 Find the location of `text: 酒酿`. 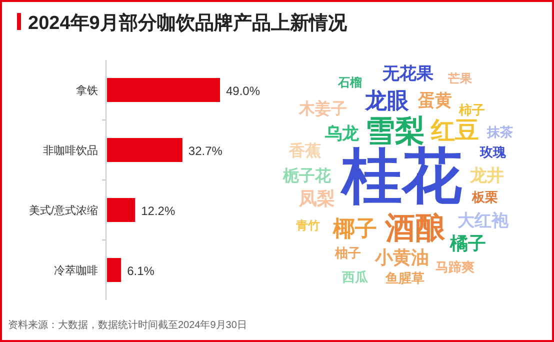

text: 酒酿 is located at coordinates (415, 228).